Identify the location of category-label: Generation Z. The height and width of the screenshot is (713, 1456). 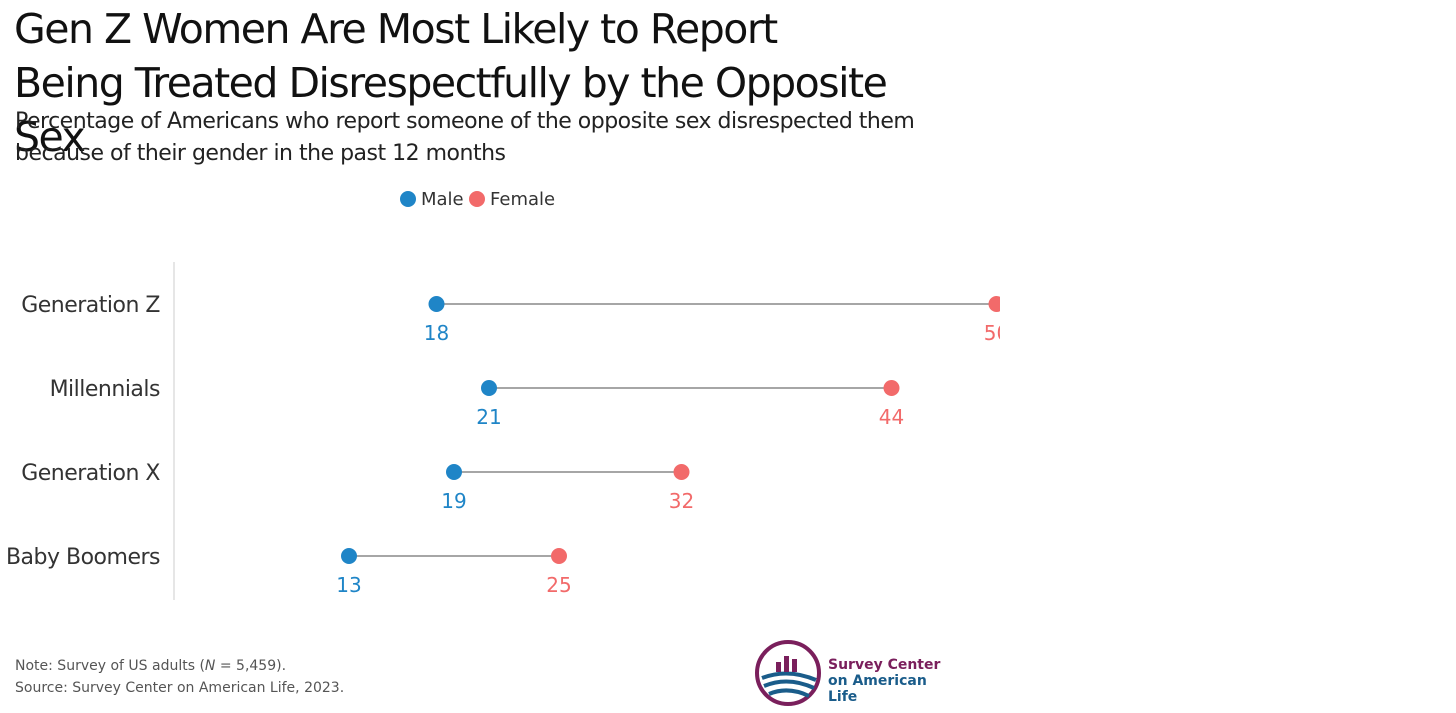
(90, 305).